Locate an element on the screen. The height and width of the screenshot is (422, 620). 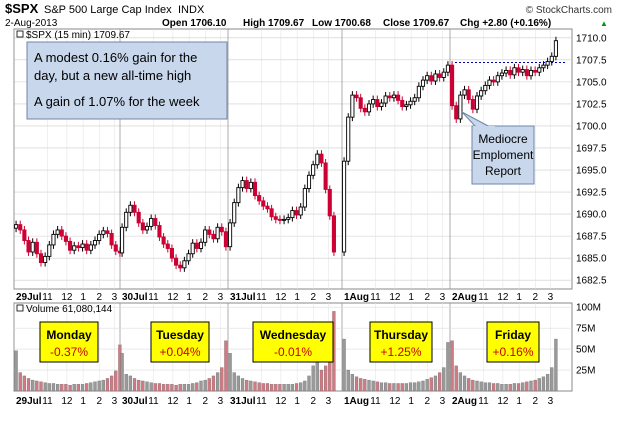
legend-checkbox-icon is located at coordinates (20, 34).